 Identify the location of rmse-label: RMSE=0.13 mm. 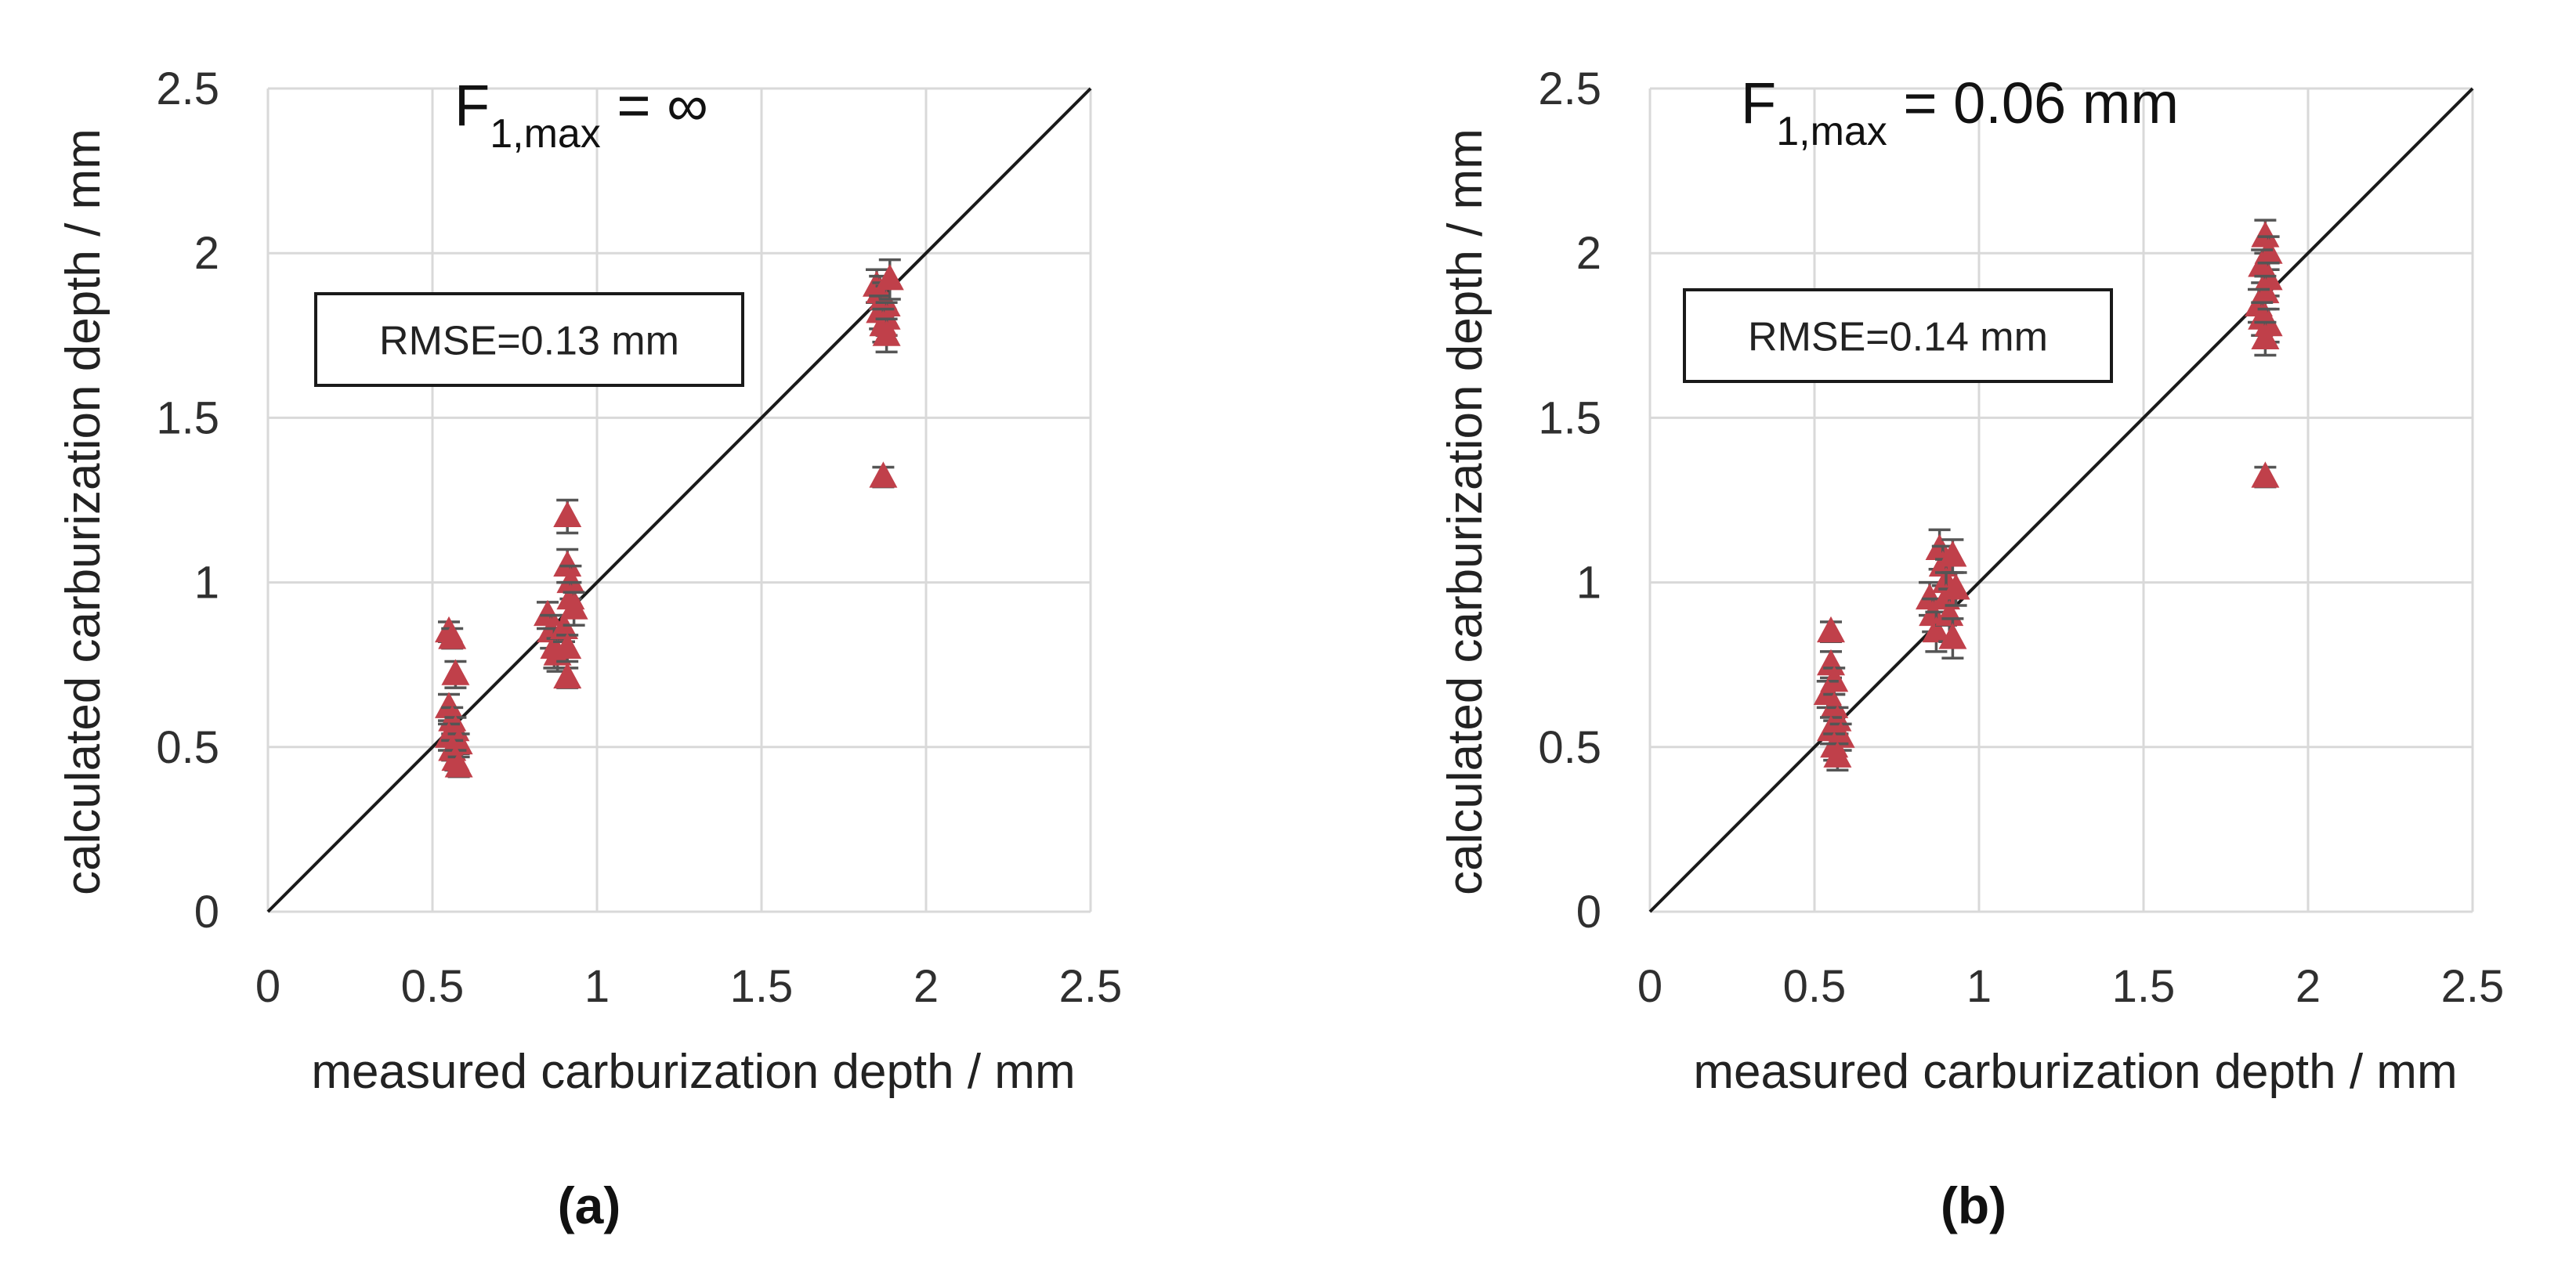
(529, 341).